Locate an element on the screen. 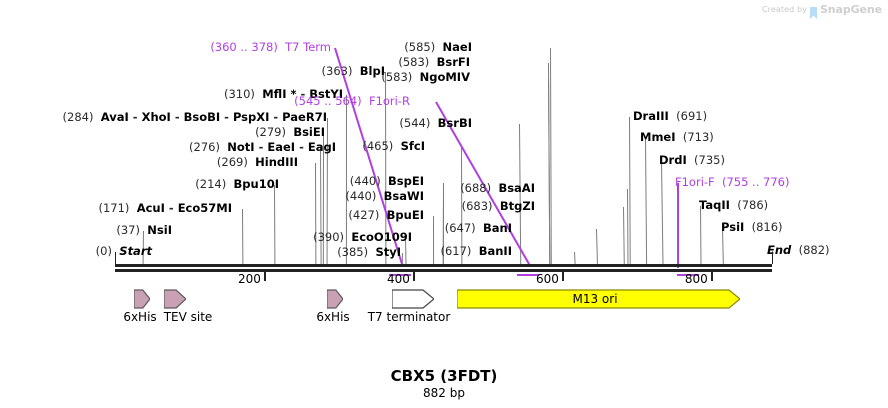  restriction-site-label: (0) Start is located at coordinates (124, 251).